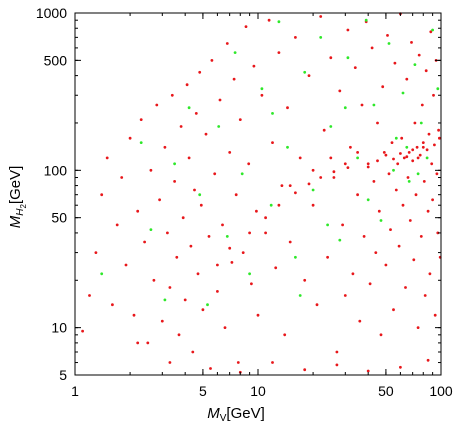 This screenshot has width=457, height=429. Describe the element at coordinates (258, 391) in the screenshot. I see `x-tick-label: 10` at that location.